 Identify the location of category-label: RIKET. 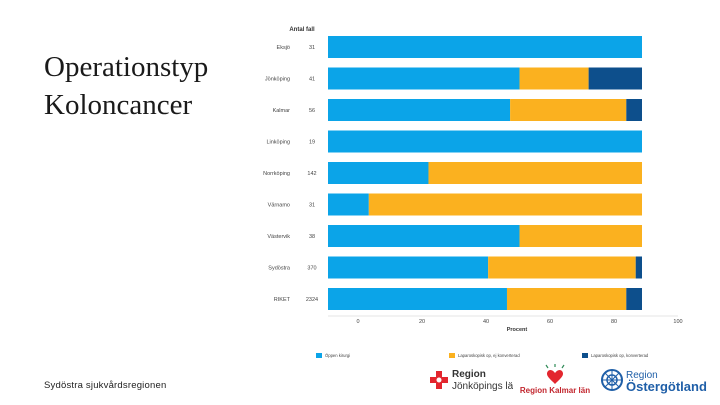
(282, 300).